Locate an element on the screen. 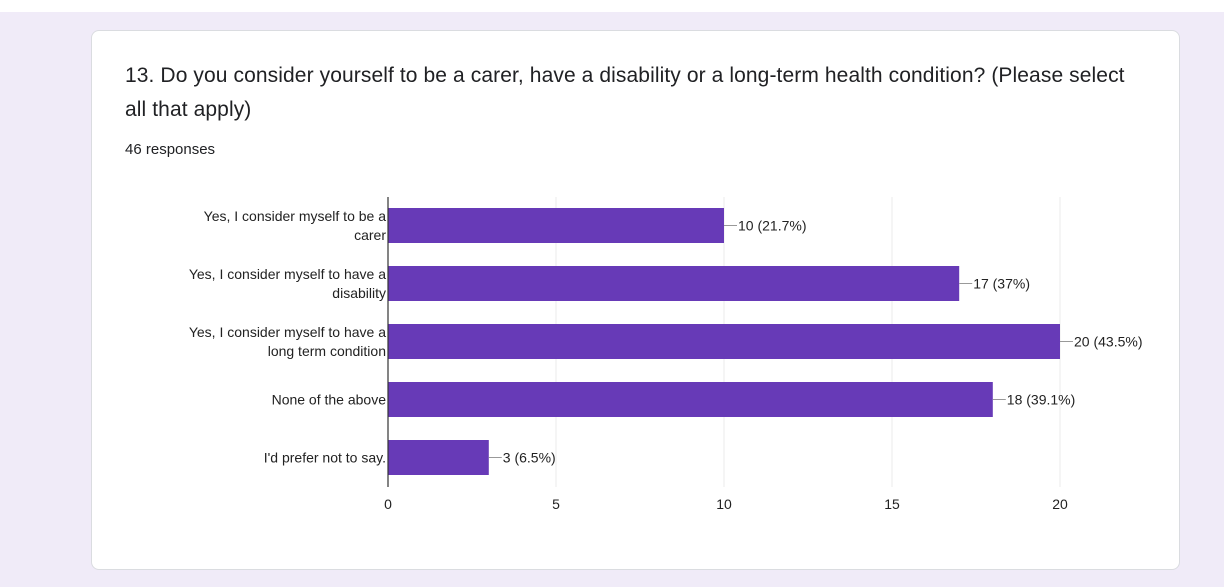  category-label-1-line-1: disability is located at coordinates (359, 293).